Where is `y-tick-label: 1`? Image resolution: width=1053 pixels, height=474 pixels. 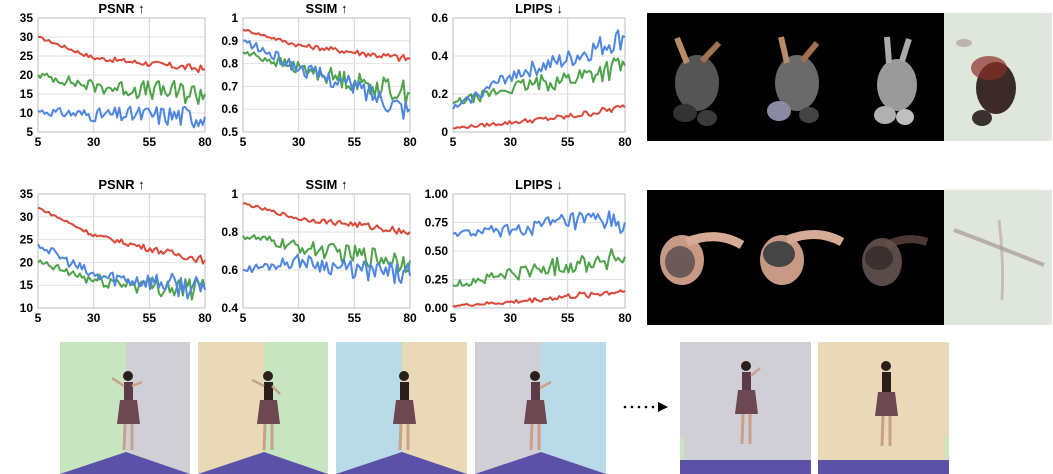 y-tick-label: 1 is located at coordinates (234, 194).